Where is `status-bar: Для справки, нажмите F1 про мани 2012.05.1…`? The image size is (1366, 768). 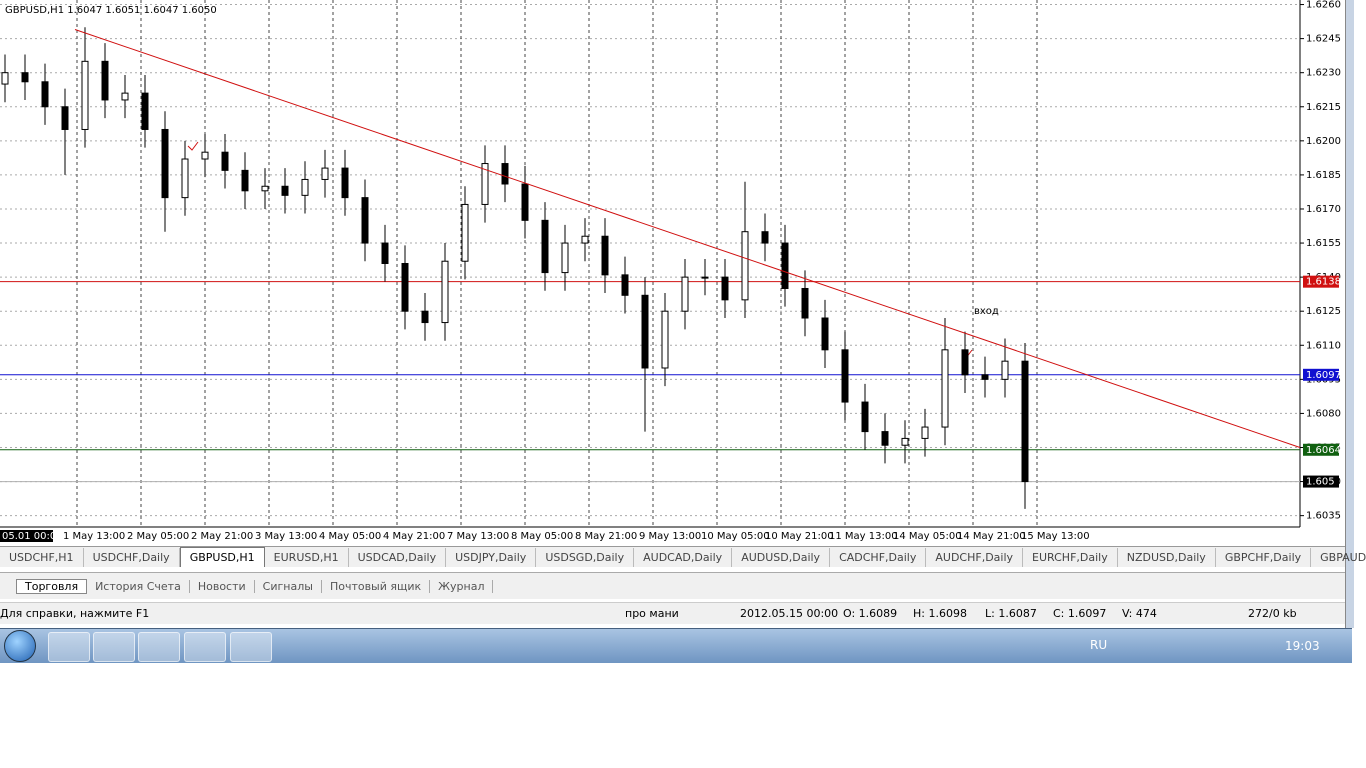
status-bar: Для справки, нажмите F1 про мани 2012.05.1… is located at coordinates (672, 613).